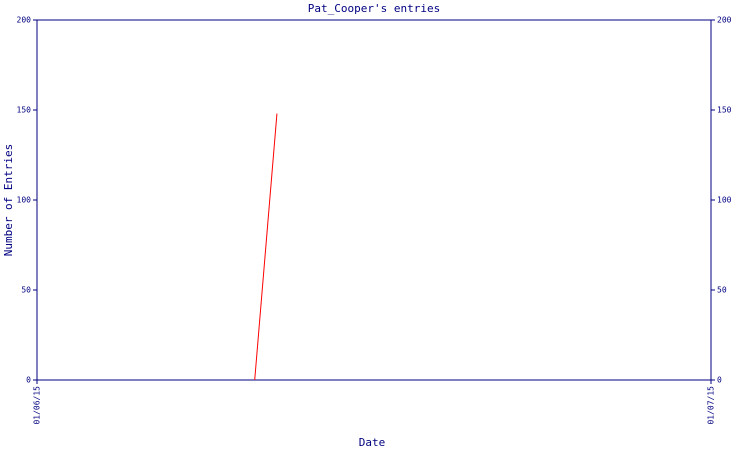 This screenshot has height=450, width=750. Describe the element at coordinates (722, 290) in the screenshot. I see `y2-tick-label: 50` at that location.